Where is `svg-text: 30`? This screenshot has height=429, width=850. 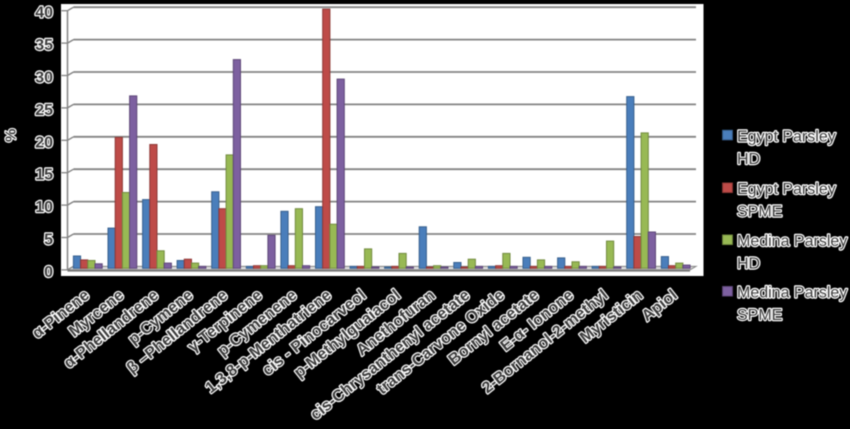 svg-text: 30 is located at coordinates (44, 78).